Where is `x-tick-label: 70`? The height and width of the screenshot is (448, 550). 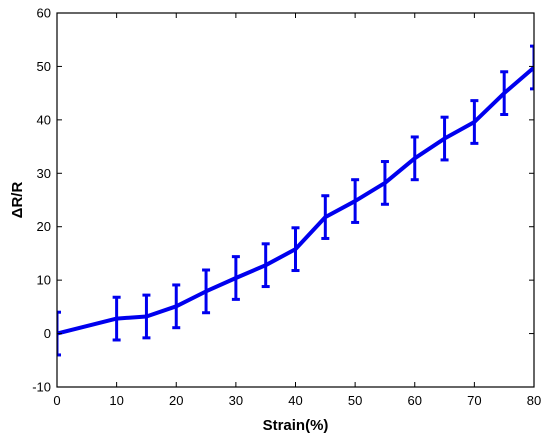 x-tick-label: 70 is located at coordinates (474, 400).